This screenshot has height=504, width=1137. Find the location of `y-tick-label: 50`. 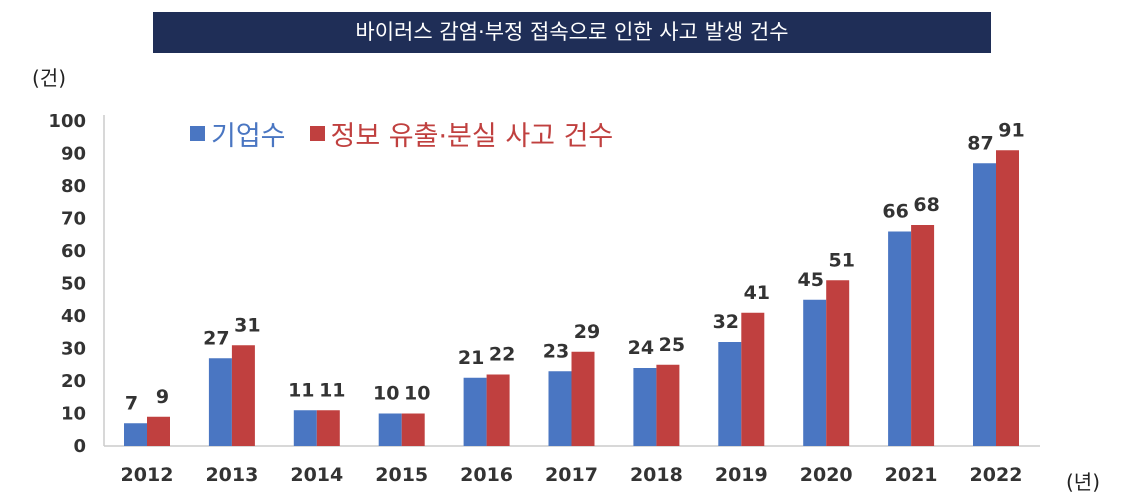

y-tick-label: 50 is located at coordinates (73, 284).